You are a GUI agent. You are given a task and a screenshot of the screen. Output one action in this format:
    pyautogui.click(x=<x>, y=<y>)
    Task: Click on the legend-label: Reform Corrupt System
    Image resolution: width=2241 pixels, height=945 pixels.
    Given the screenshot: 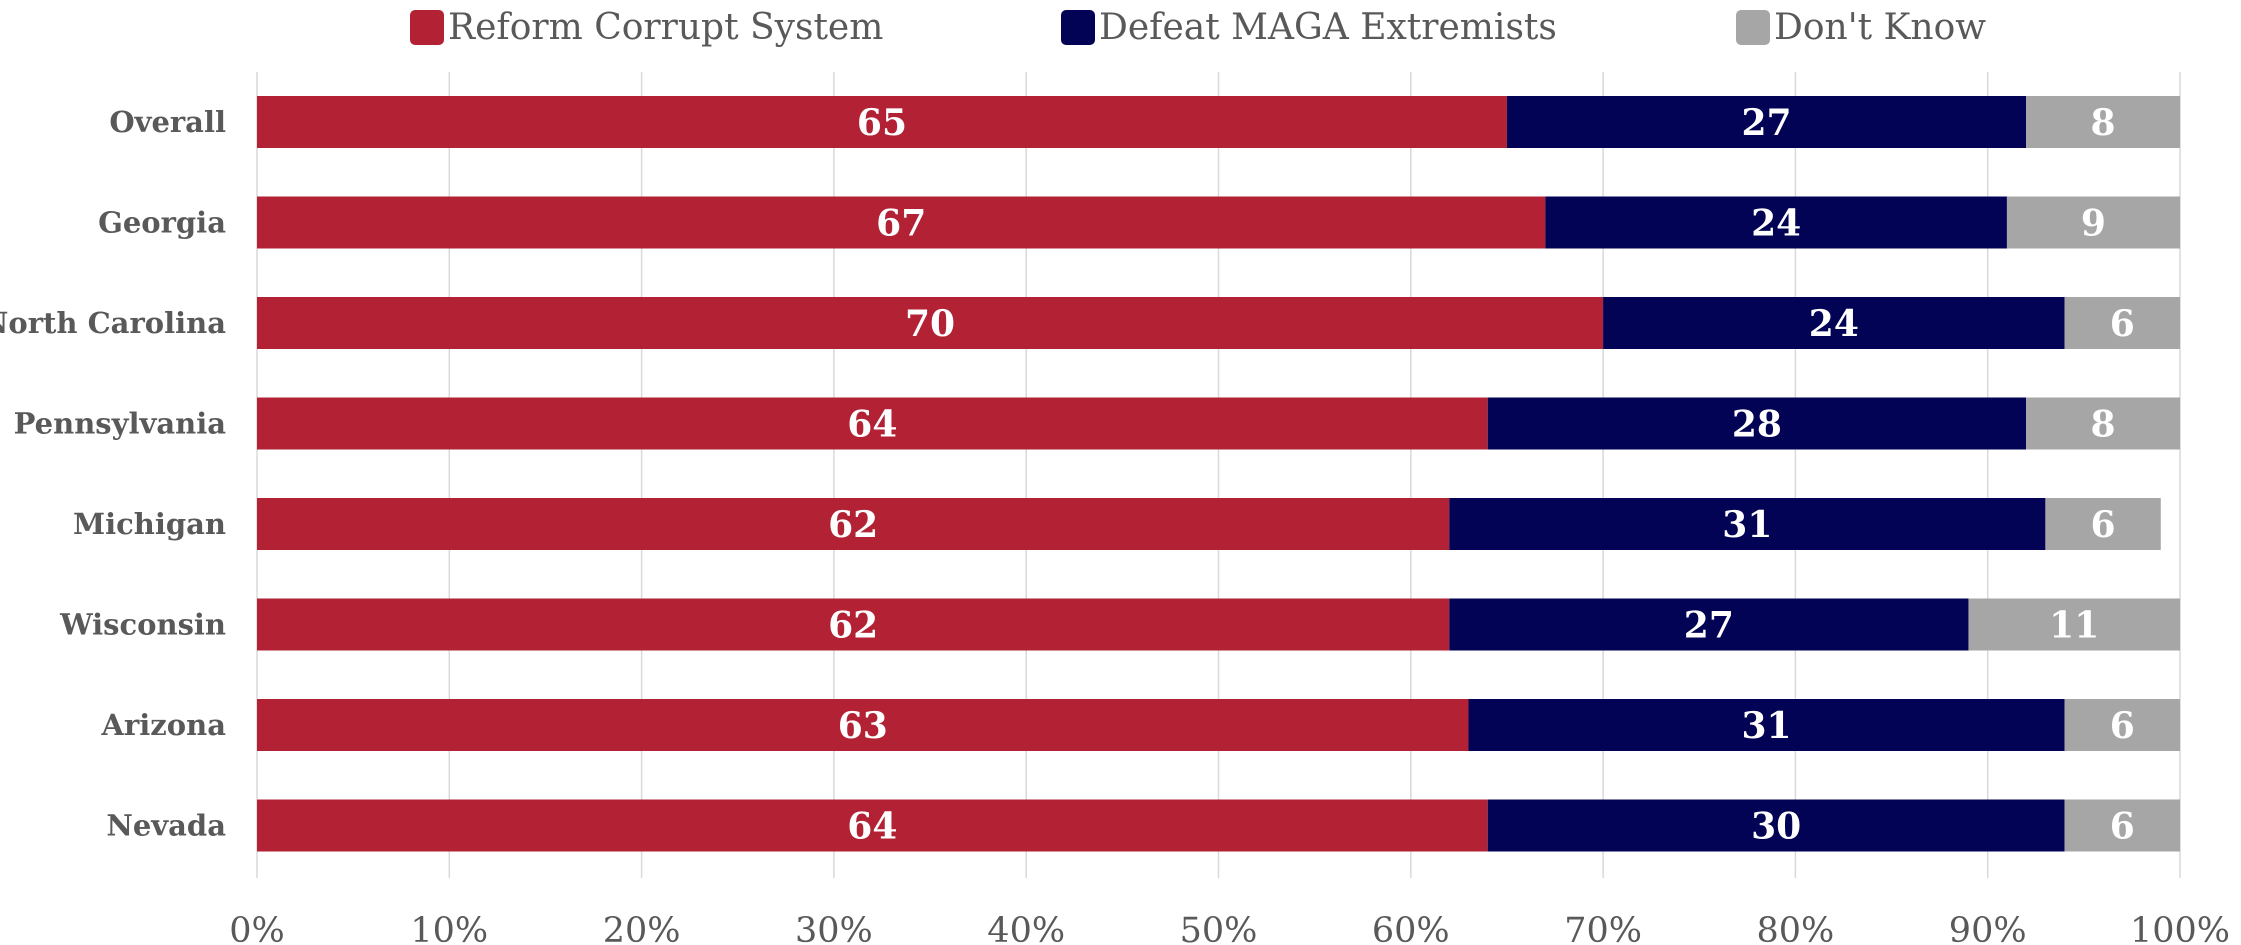 What is the action you would take?
    pyautogui.click(x=665, y=27)
    